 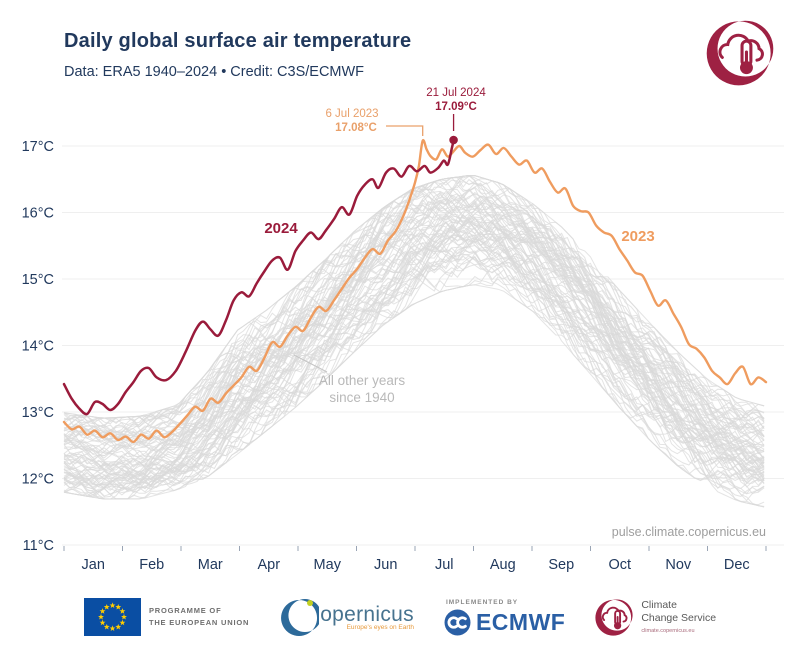 I want to click on peak-2024-dot, so click(x=453, y=140).